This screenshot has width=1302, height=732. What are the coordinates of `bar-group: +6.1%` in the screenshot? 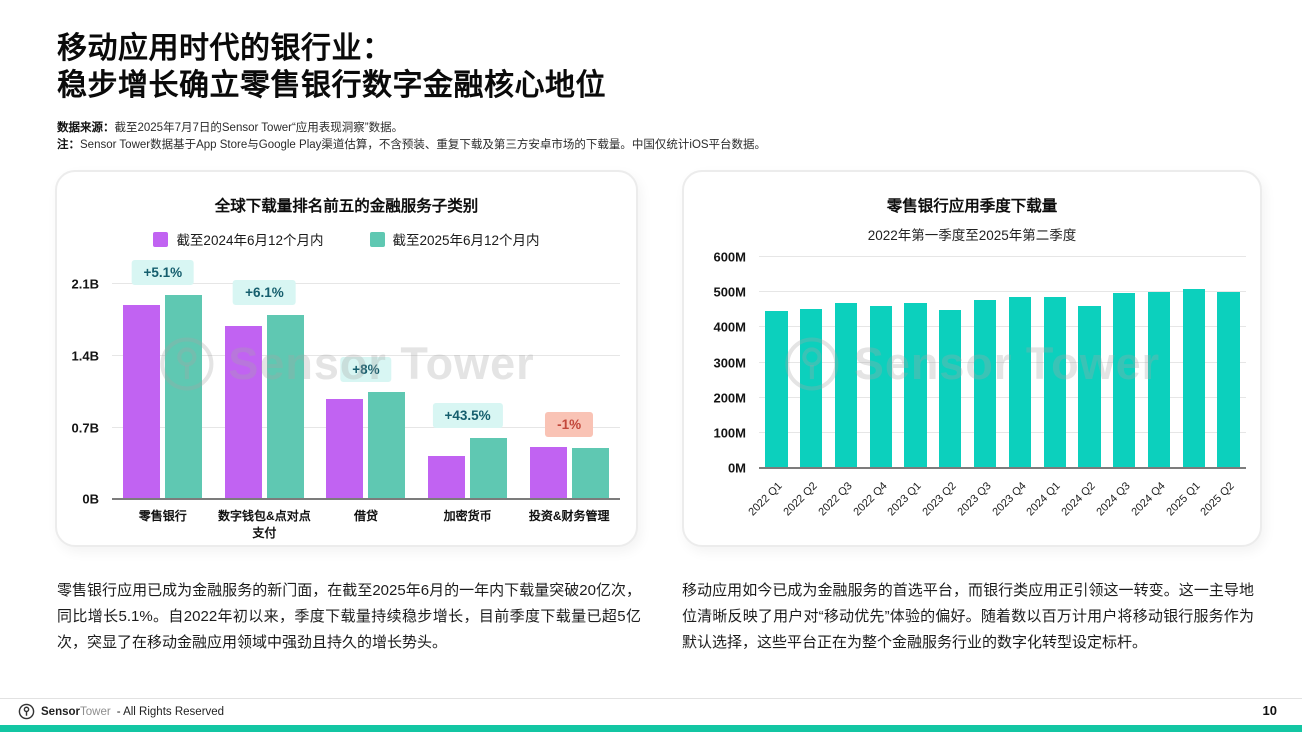 It's located at (265, 380).